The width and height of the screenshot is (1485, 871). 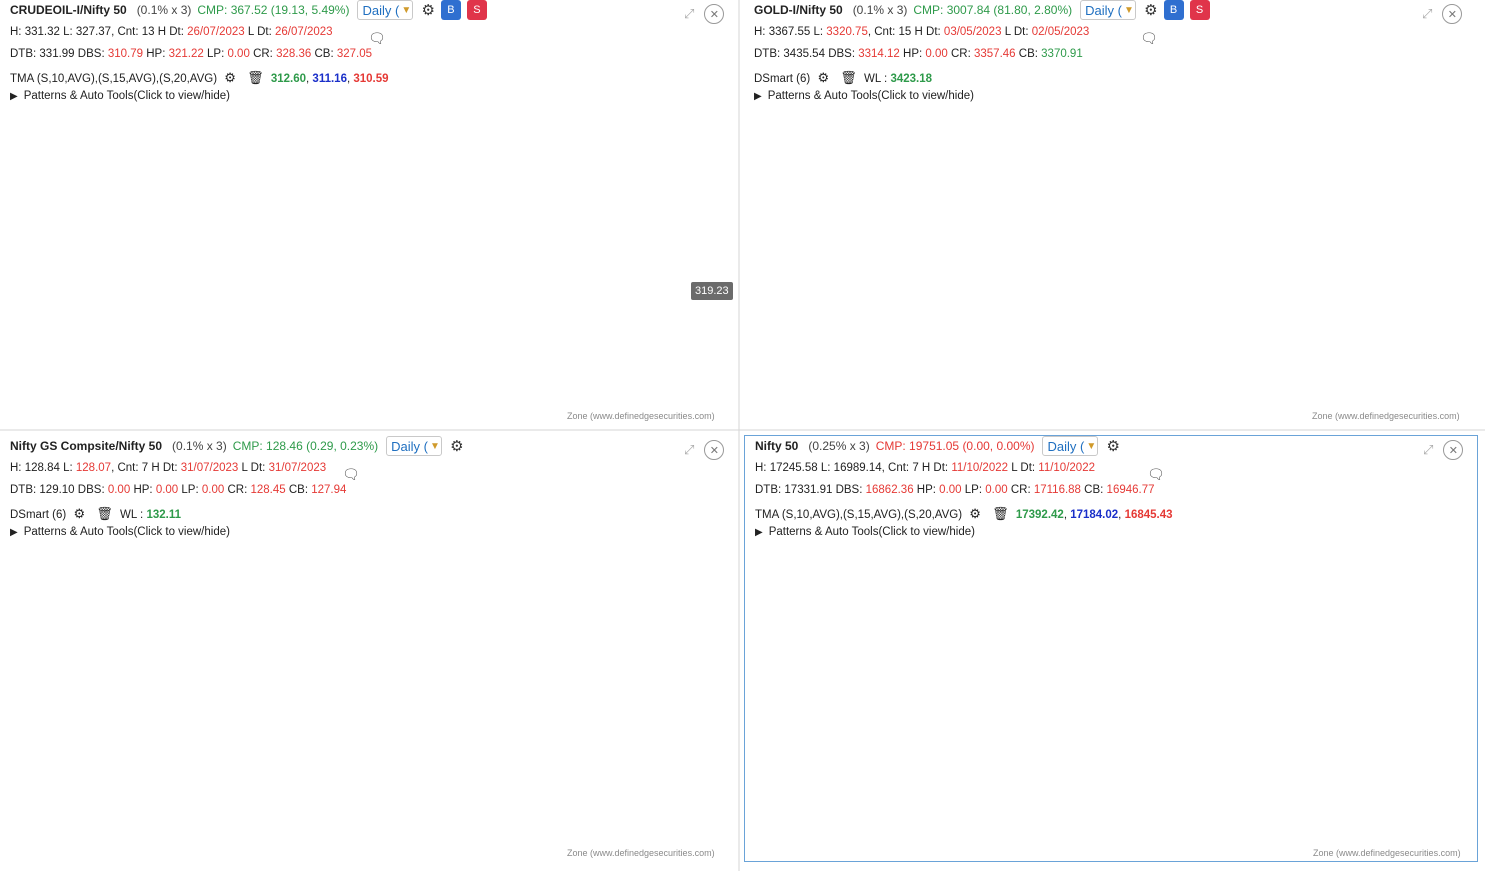 I want to click on symbol-title: CRUDEOIL-I/Nifty 50, so click(x=68, y=10).